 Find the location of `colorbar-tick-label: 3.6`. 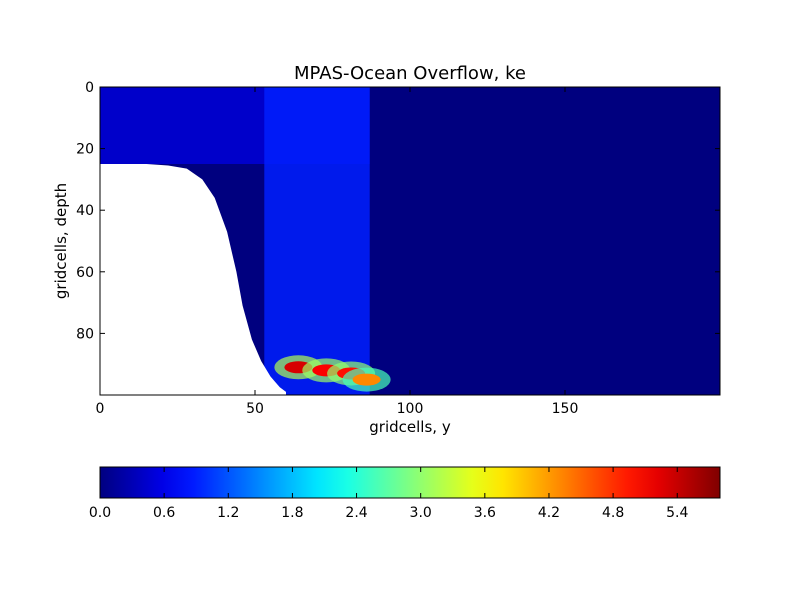

colorbar-tick-label: 3.6 is located at coordinates (485, 513).